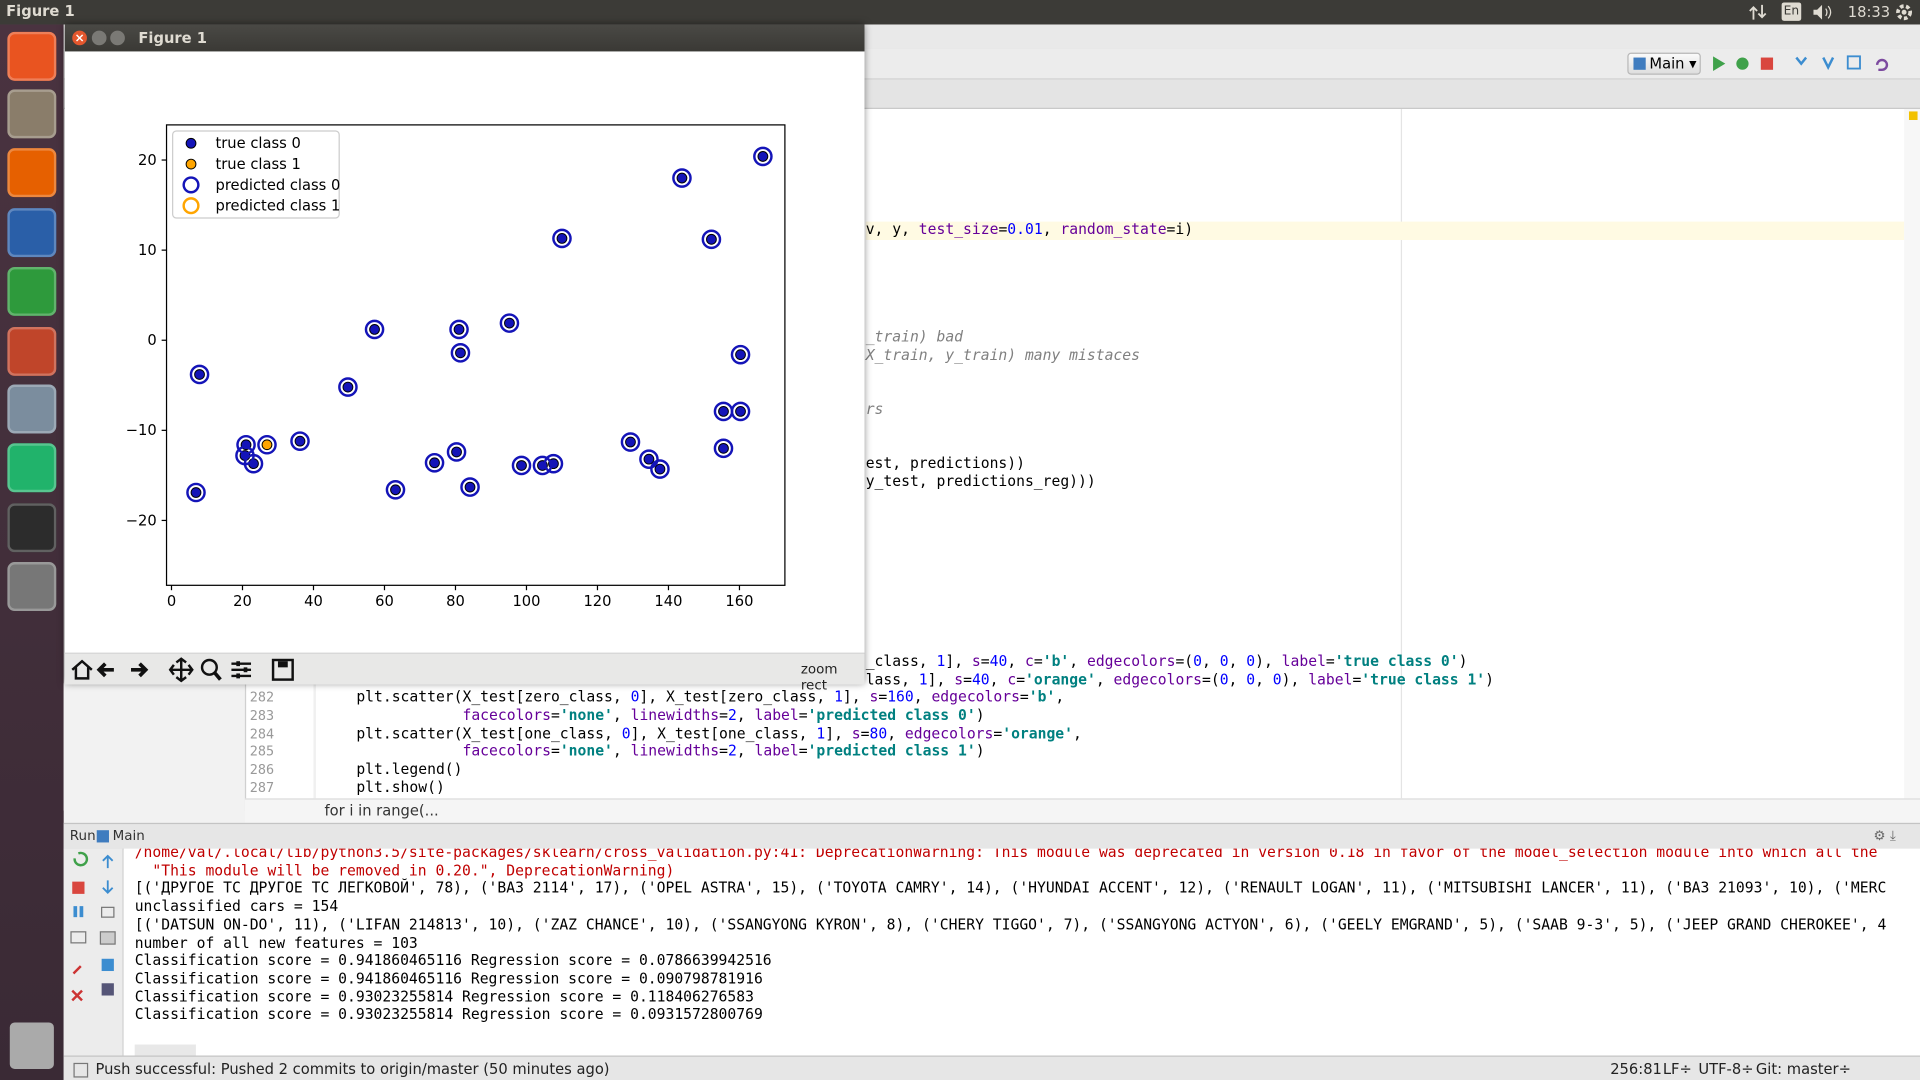 This screenshot has height=1080, width=1920. Describe the element at coordinates (668, 601) in the screenshot. I see `x-tick-label: 140` at that location.